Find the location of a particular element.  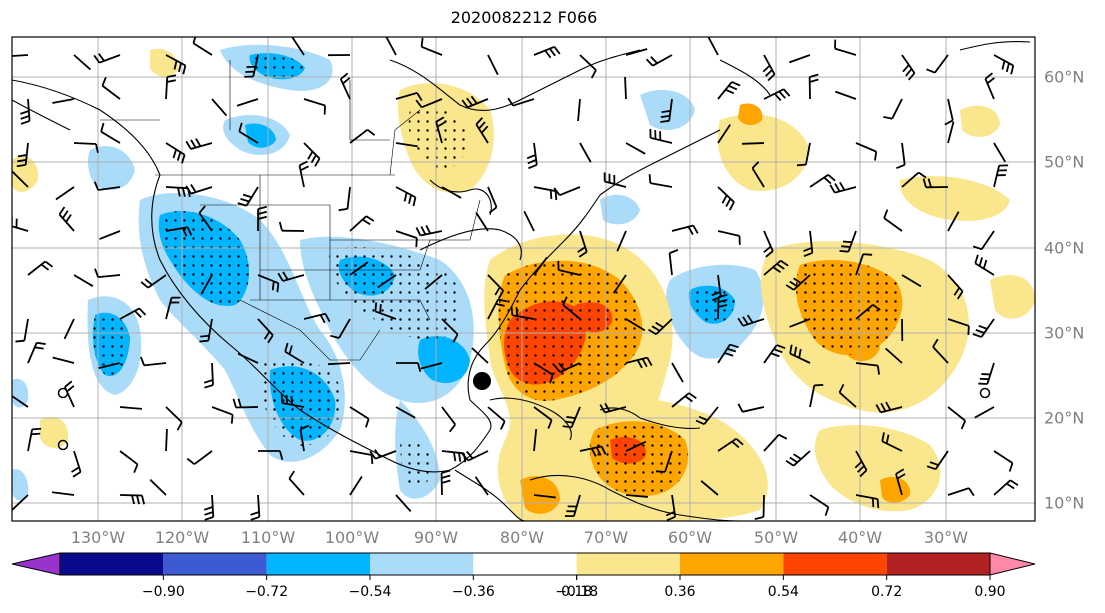

longitude-label: 120°W is located at coordinates (182, 537).